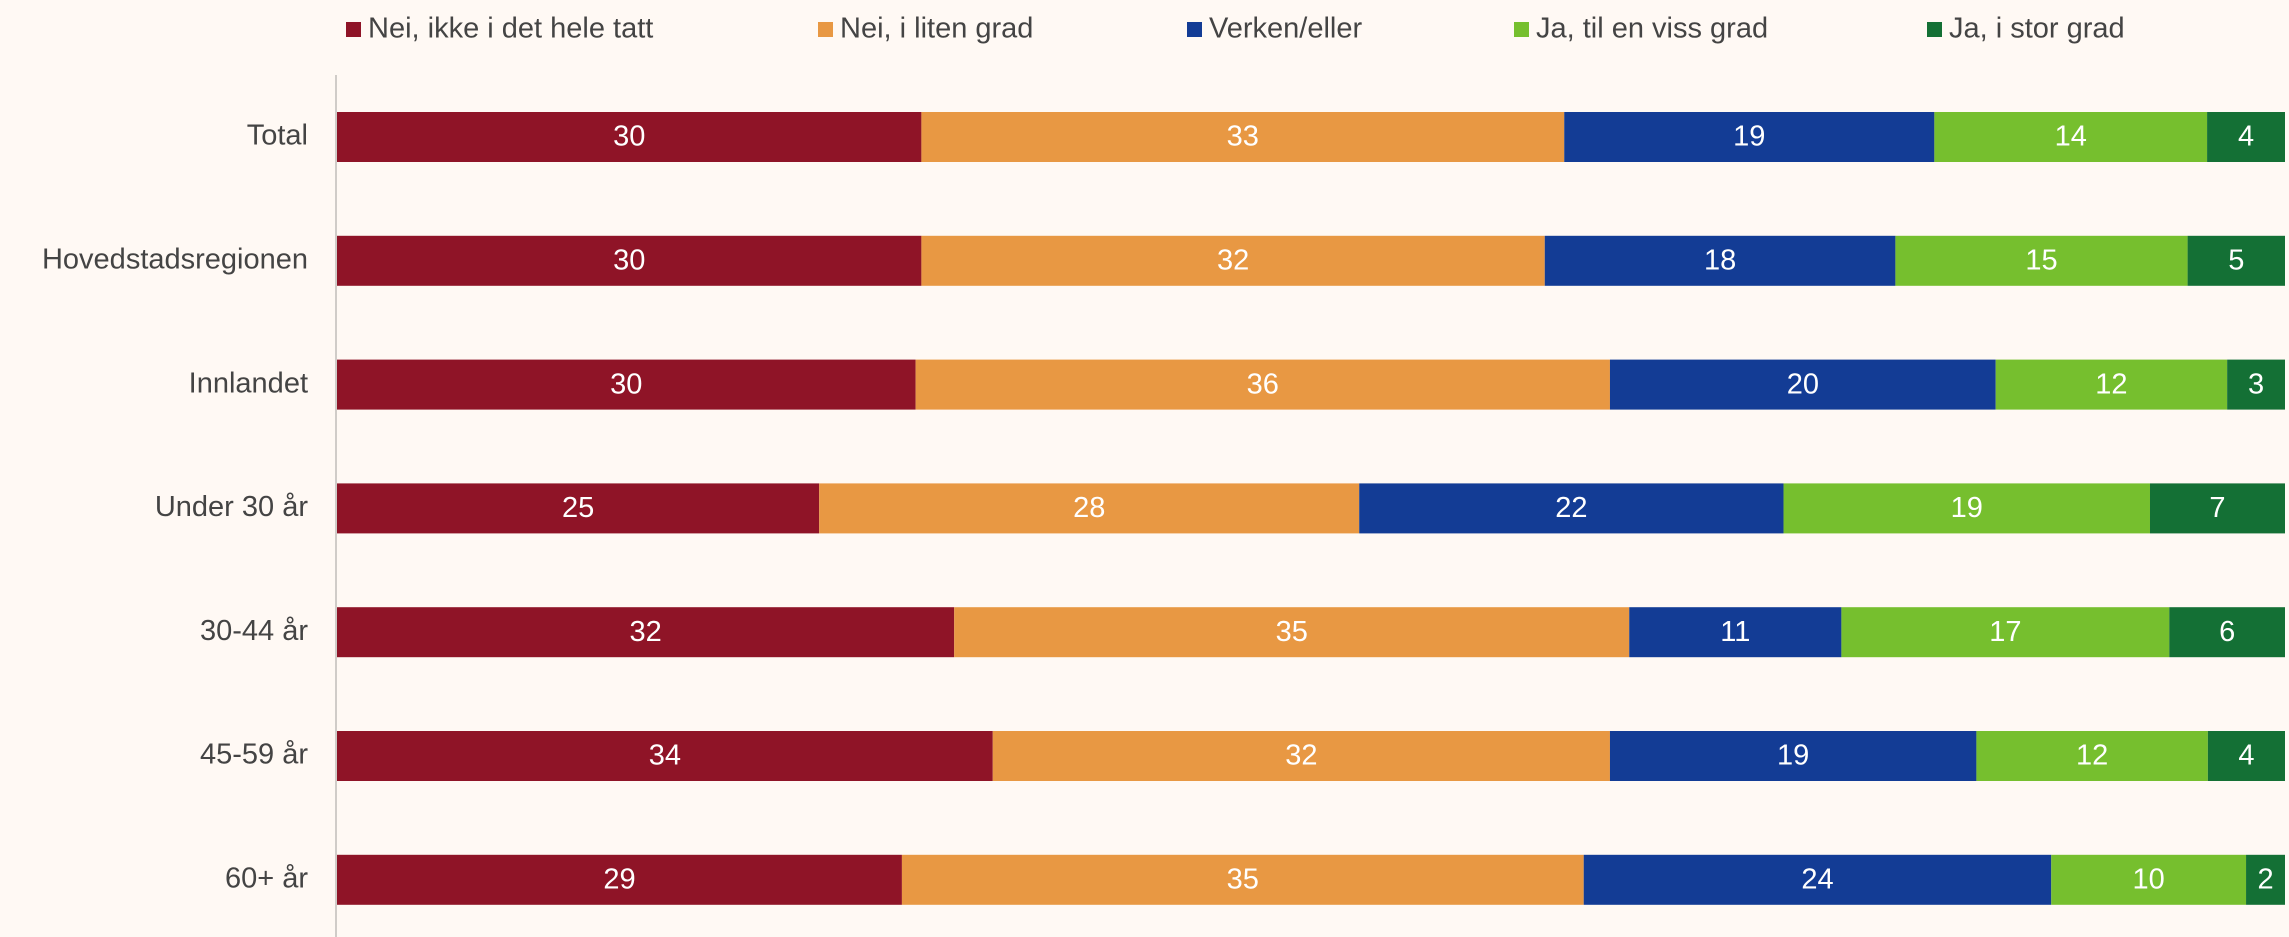  I want to click on category-label: Hovedstadsregionen, so click(175, 259).